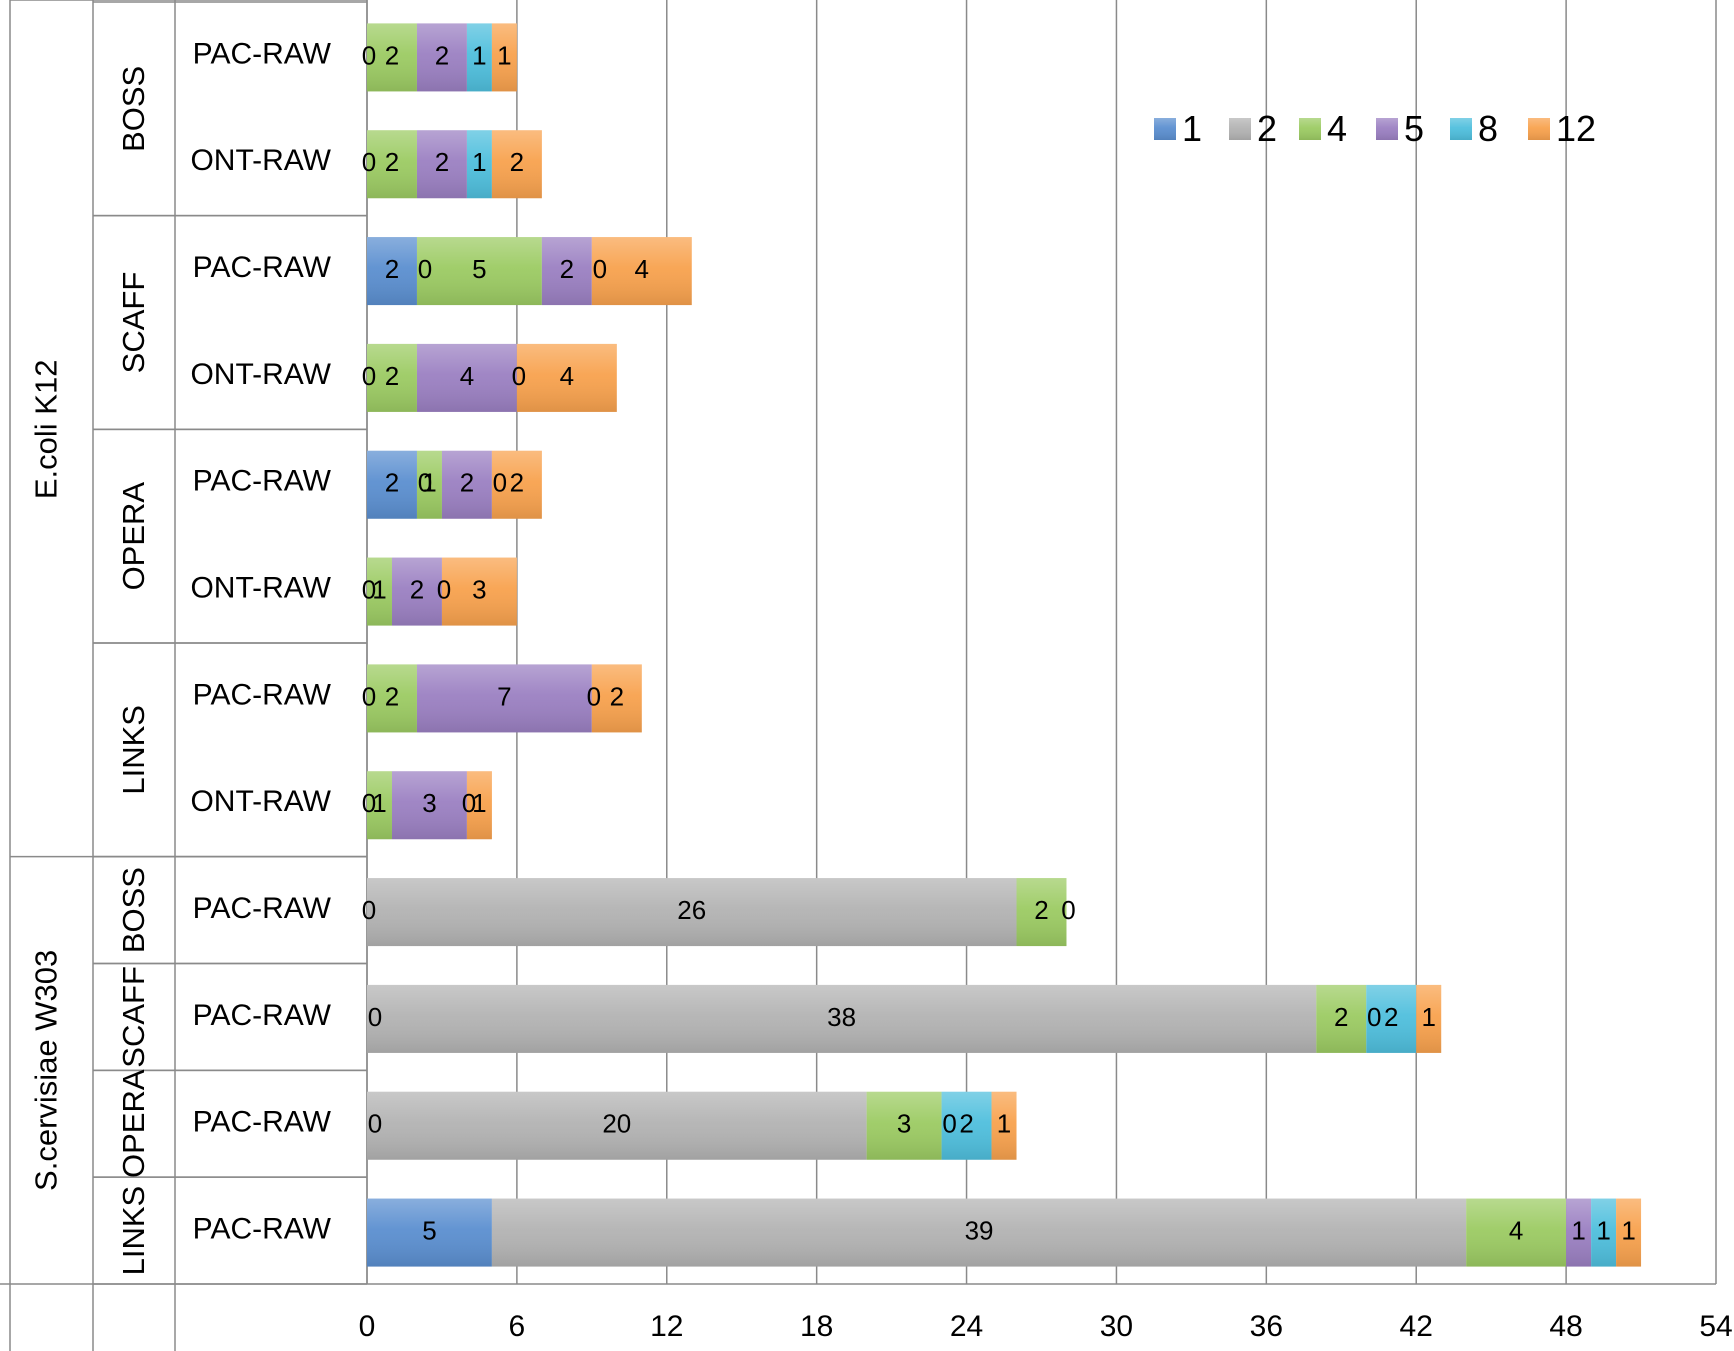  I want to click on legend: 1 2 4 5 8 12, so click(1375, 128).